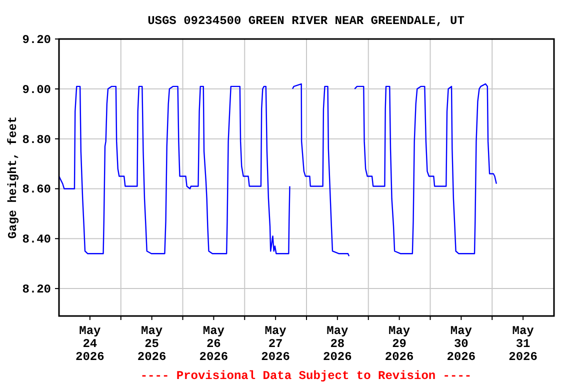 The width and height of the screenshot is (576, 384). I want to click on y-tick-label: 9.20, so click(36, 40).